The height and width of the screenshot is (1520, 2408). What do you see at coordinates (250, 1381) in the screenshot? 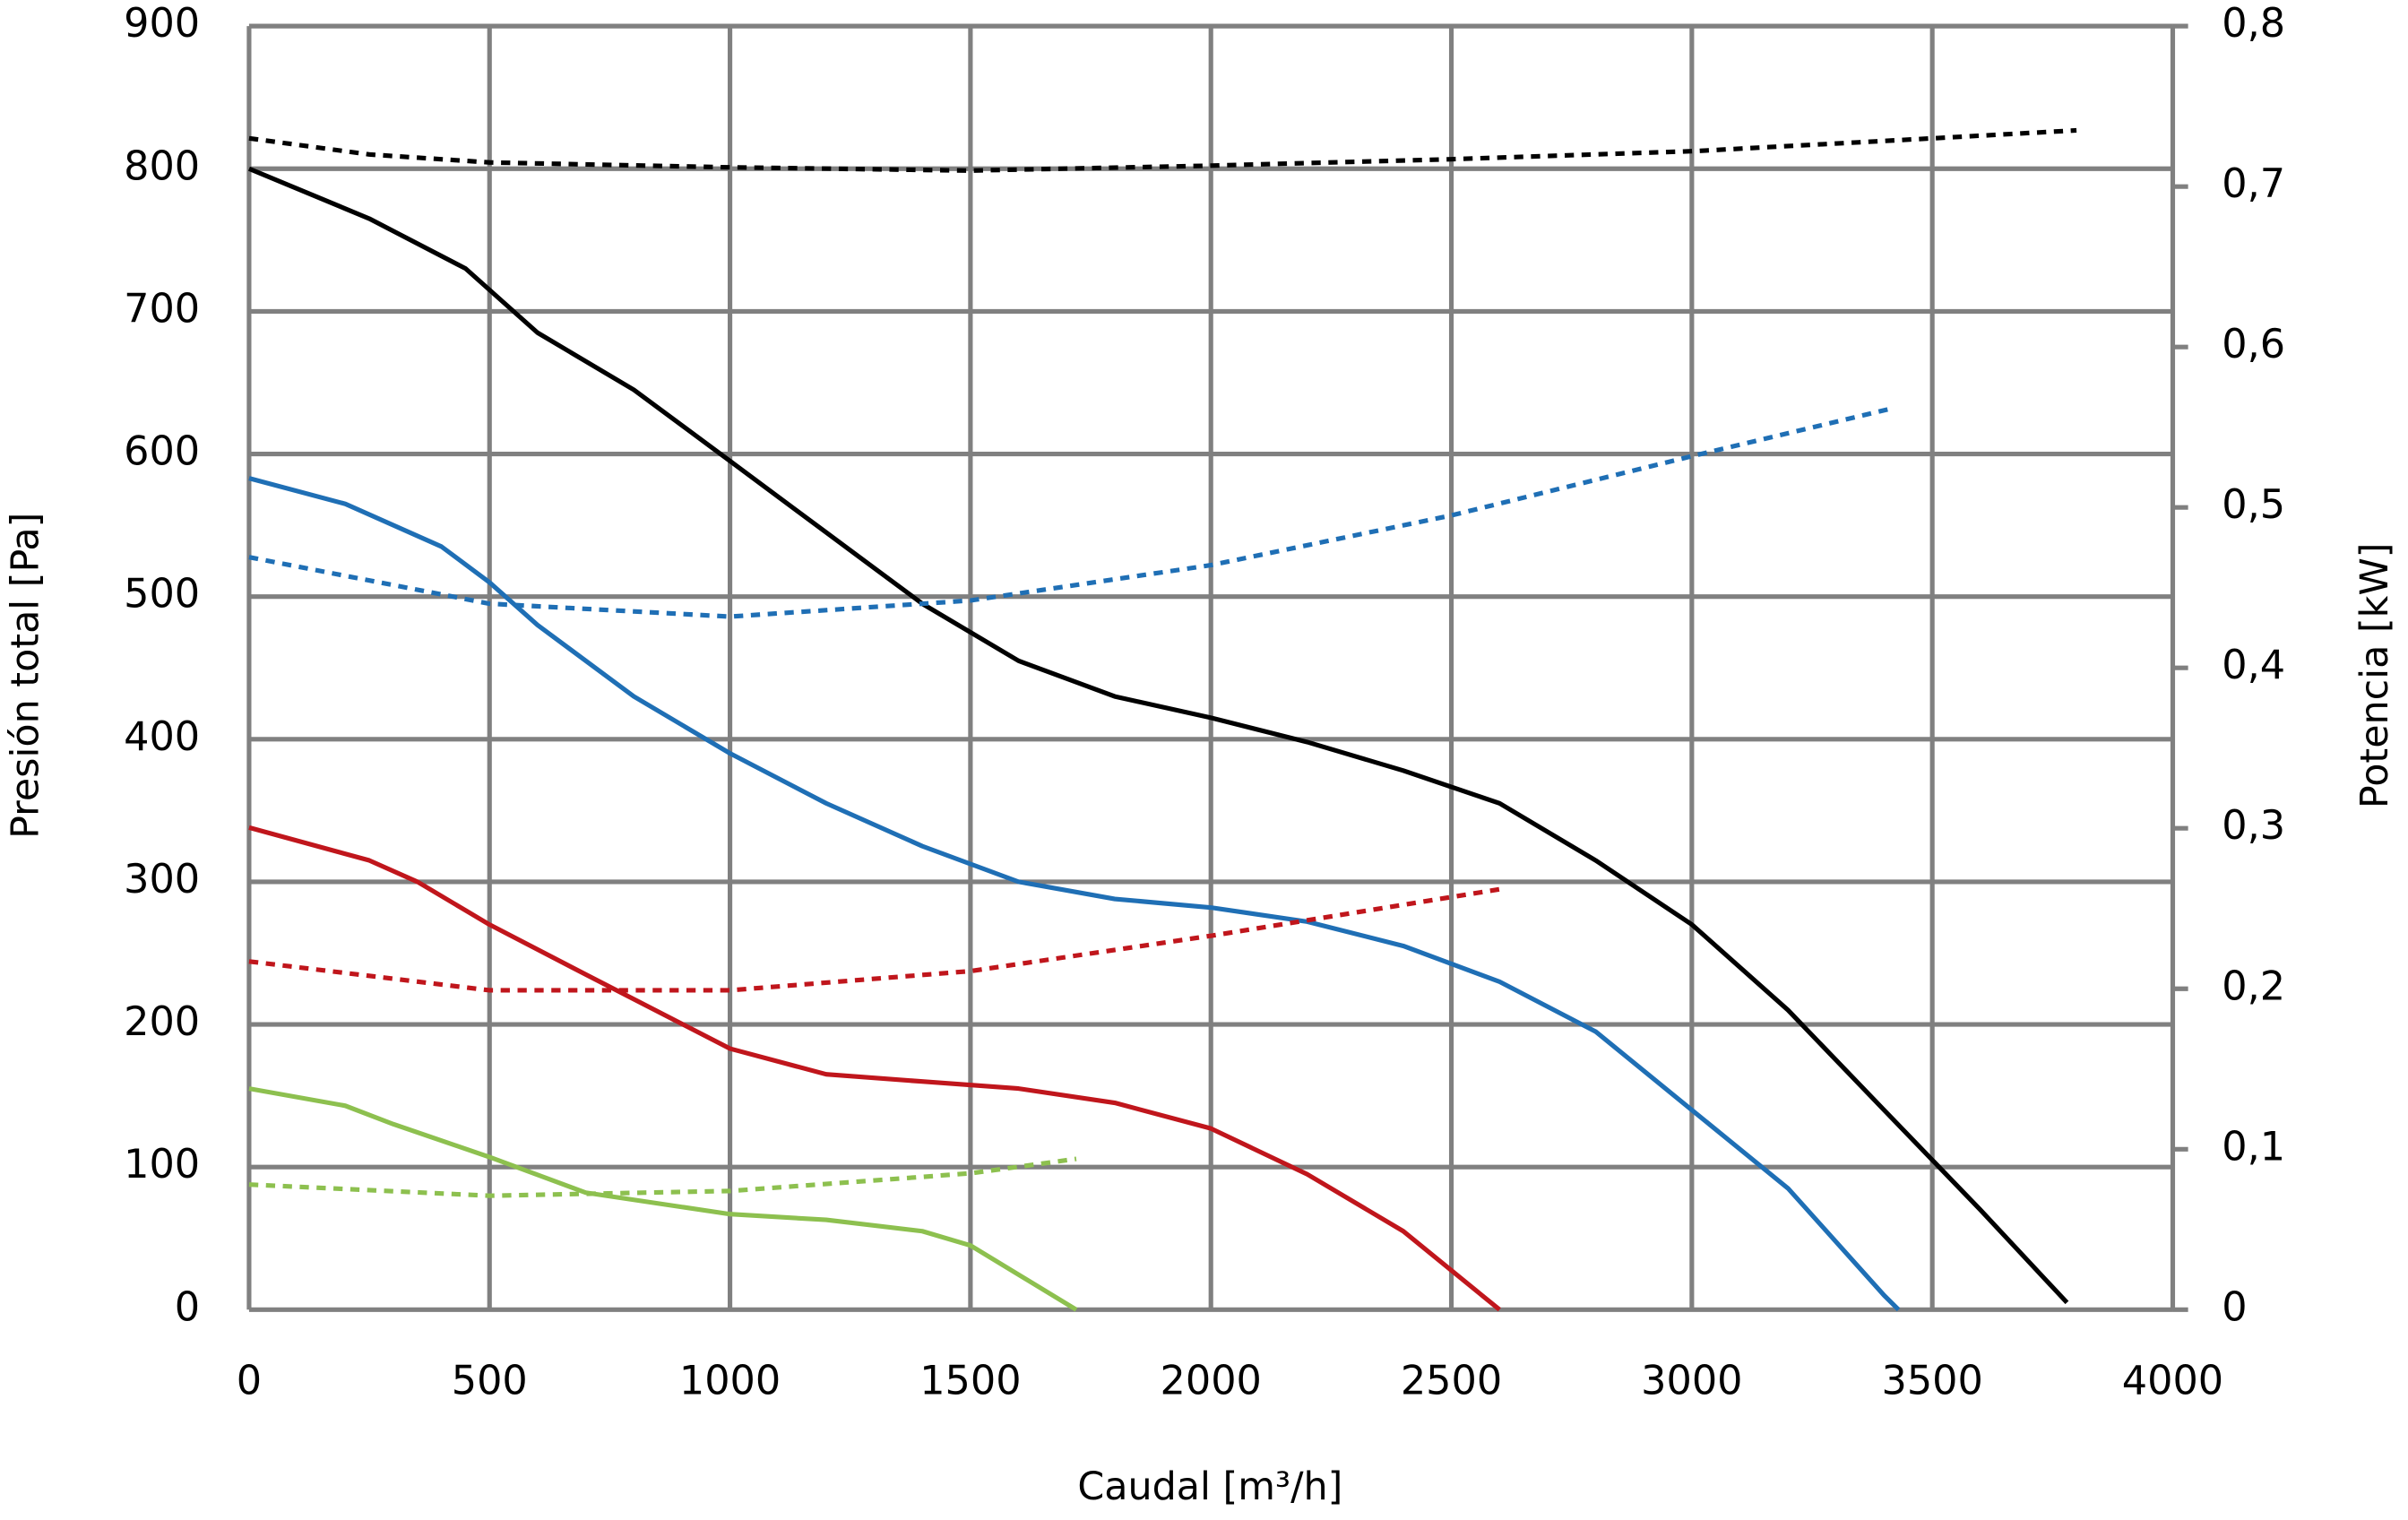
I see `x-tick-label: 0` at bounding box center [250, 1381].